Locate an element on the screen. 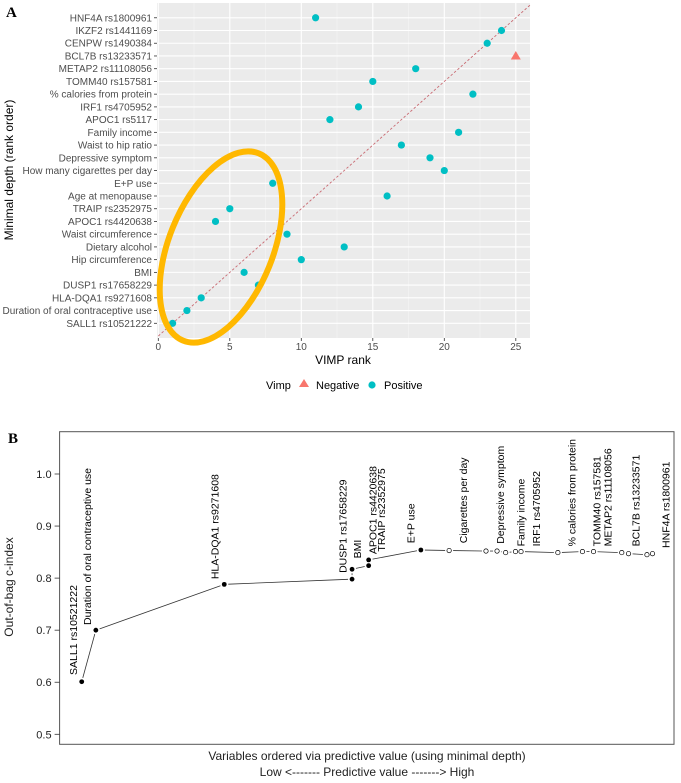 The height and width of the screenshot is (783, 681). variable-label: IRF1 rs4705952 is located at coordinates (537, 508).